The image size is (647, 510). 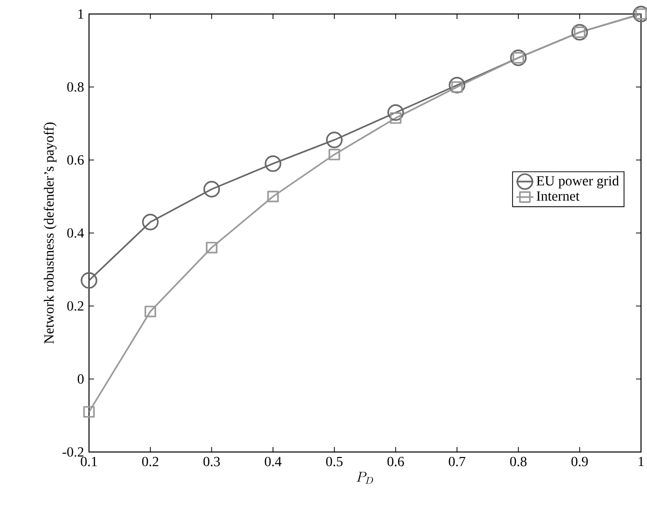 What do you see at coordinates (211, 461) in the screenshot?
I see `x-tick-label: 0.3` at bounding box center [211, 461].